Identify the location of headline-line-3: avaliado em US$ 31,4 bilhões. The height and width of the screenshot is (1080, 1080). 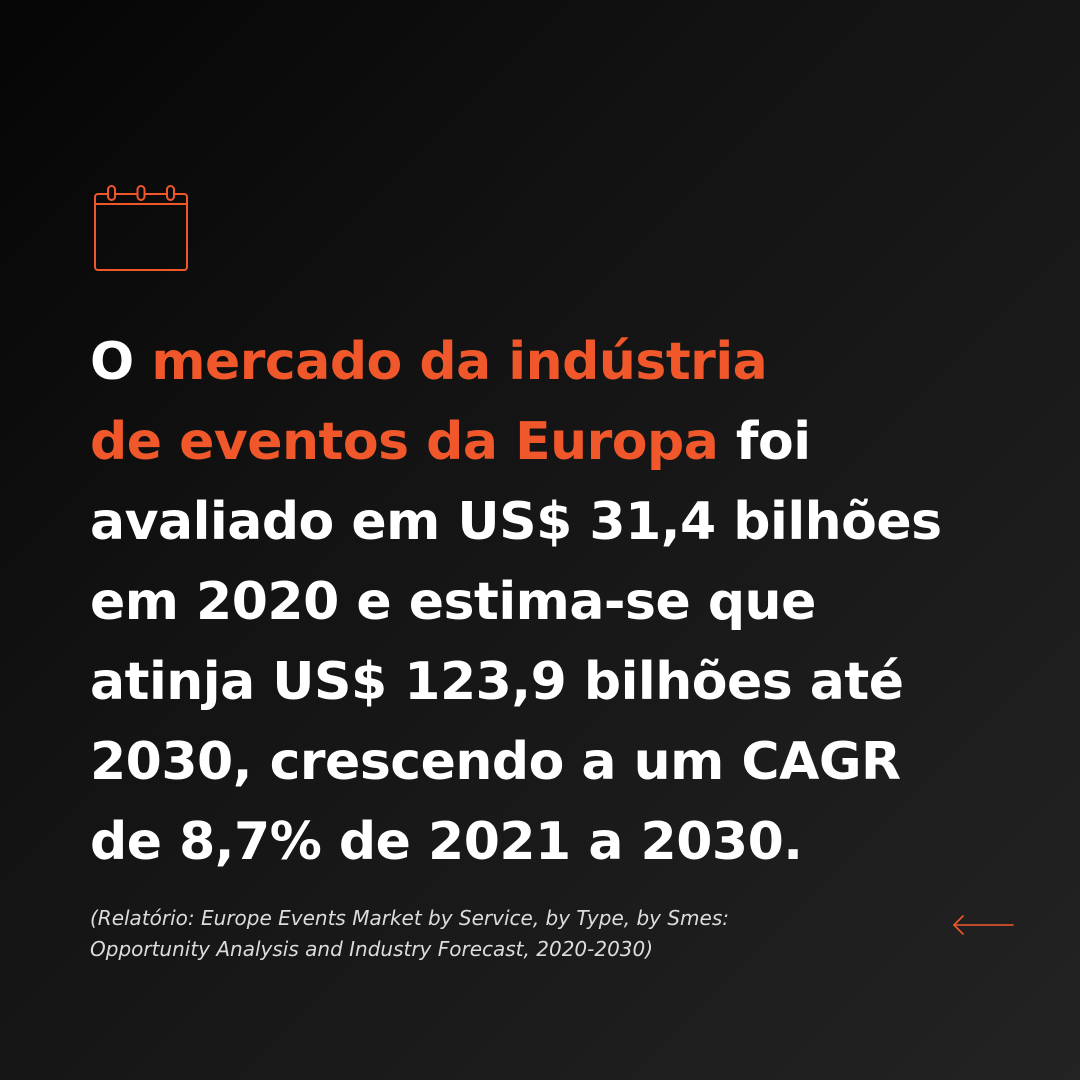
(516, 522).